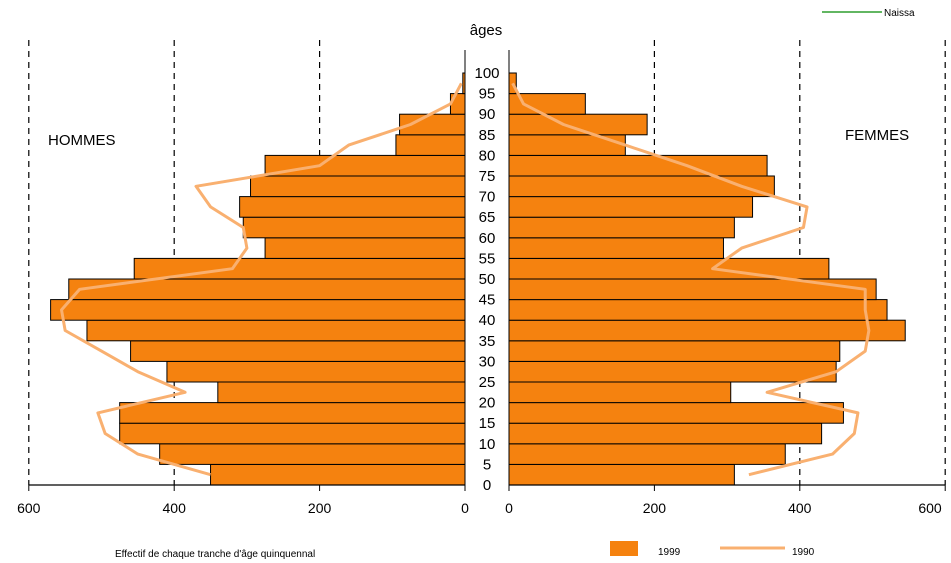  What do you see at coordinates (487, 320) in the screenshot?
I see `age-label-40: 40` at bounding box center [487, 320].